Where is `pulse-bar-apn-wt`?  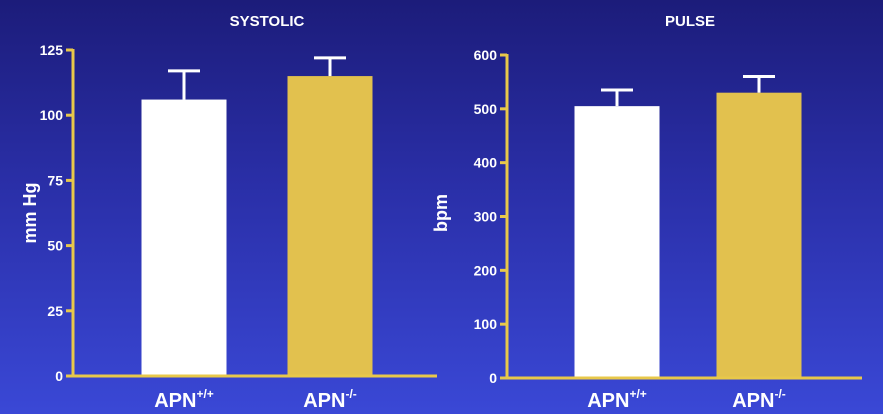 pulse-bar-apn-wt is located at coordinates (617, 242).